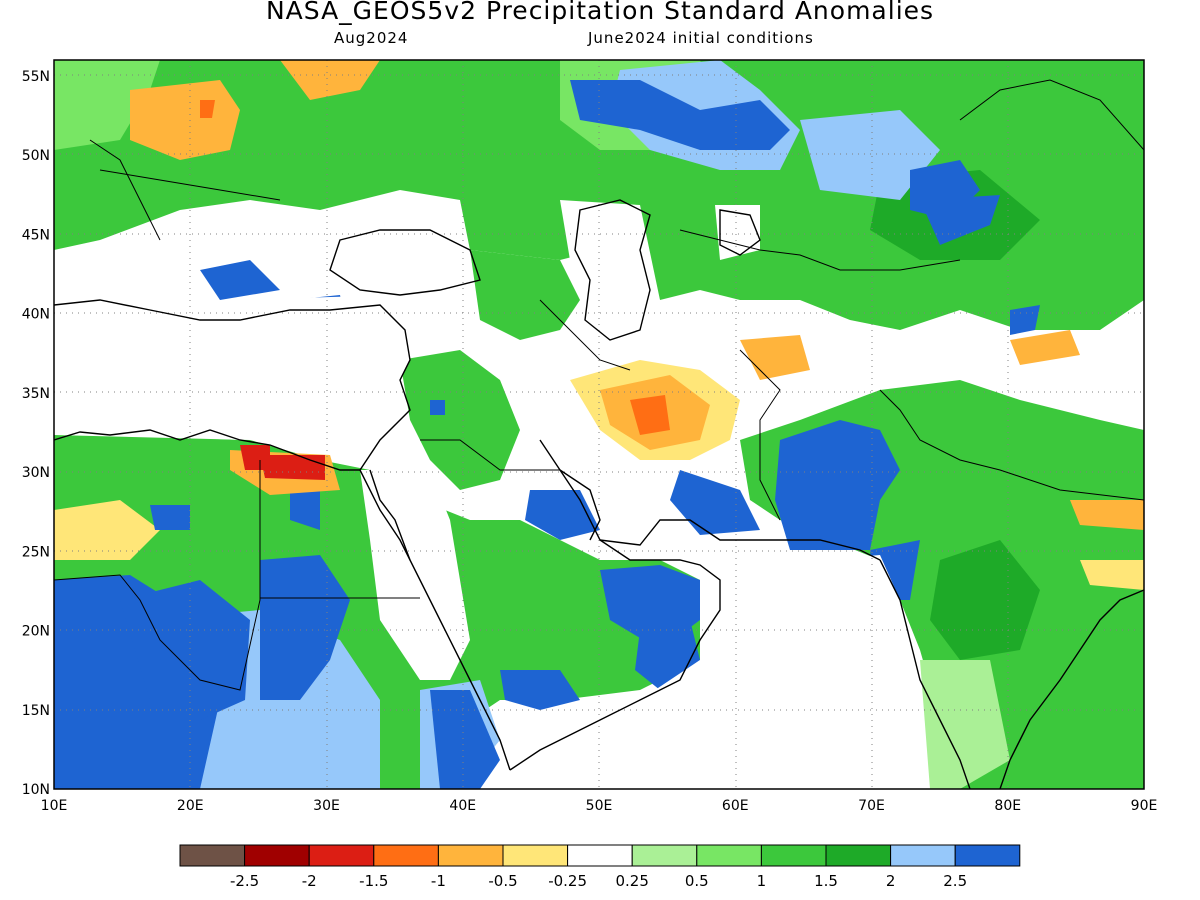  I want to click on longitude-tick-60E: 60E, so click(735, 806).